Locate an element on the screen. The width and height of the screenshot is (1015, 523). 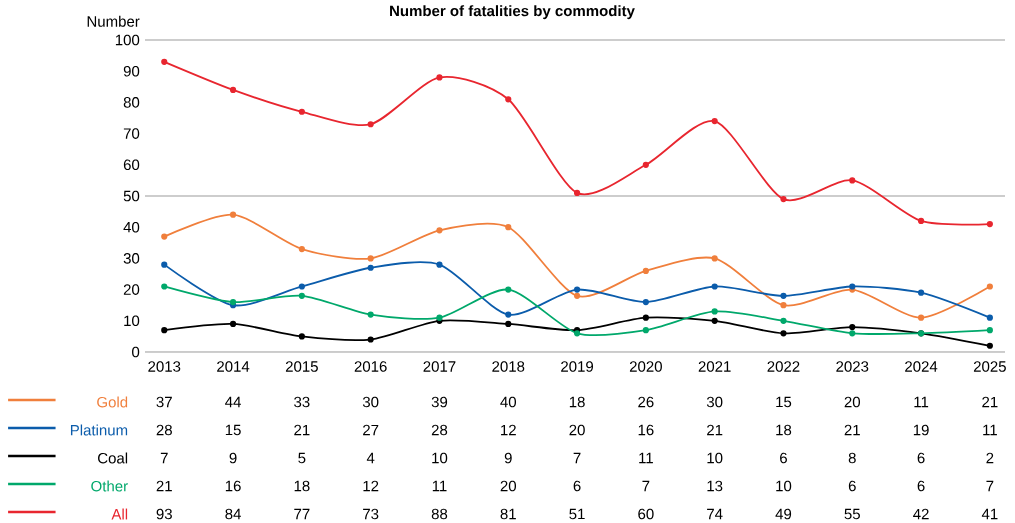
data-label: 74 is located at coordinates (715, 514).